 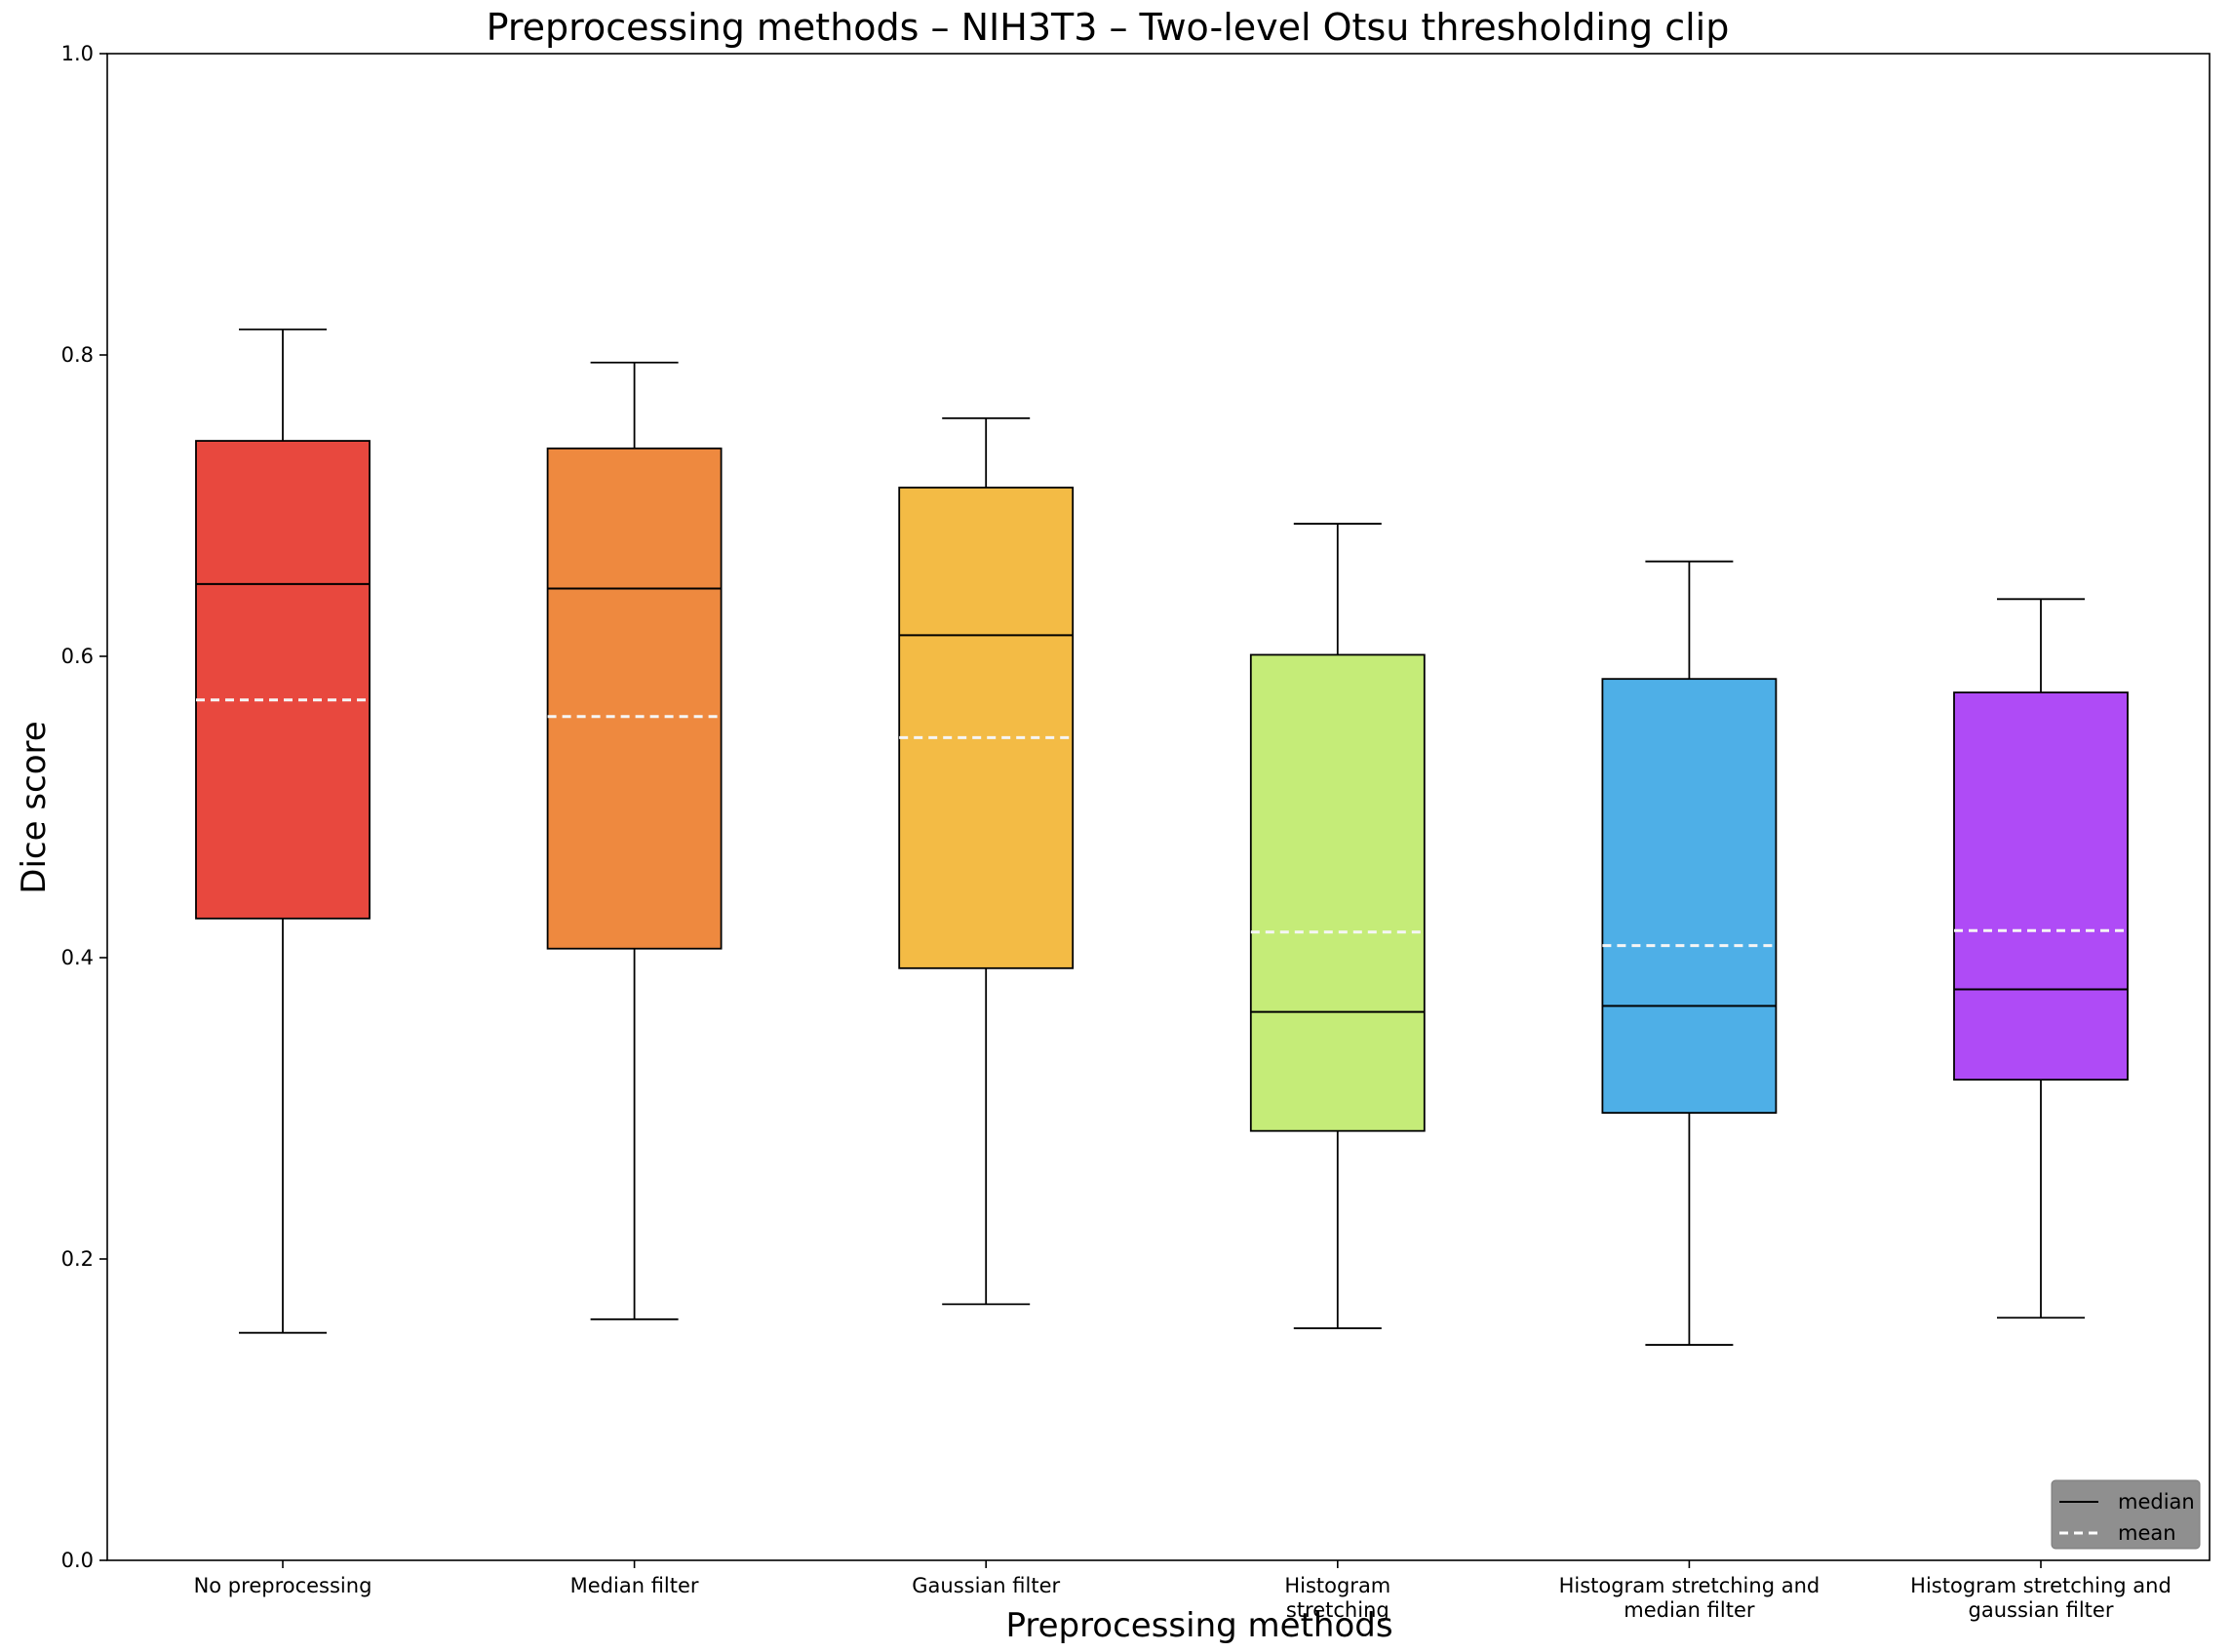 I want to click on legend: median mean, so click(x=2126, y=1514).